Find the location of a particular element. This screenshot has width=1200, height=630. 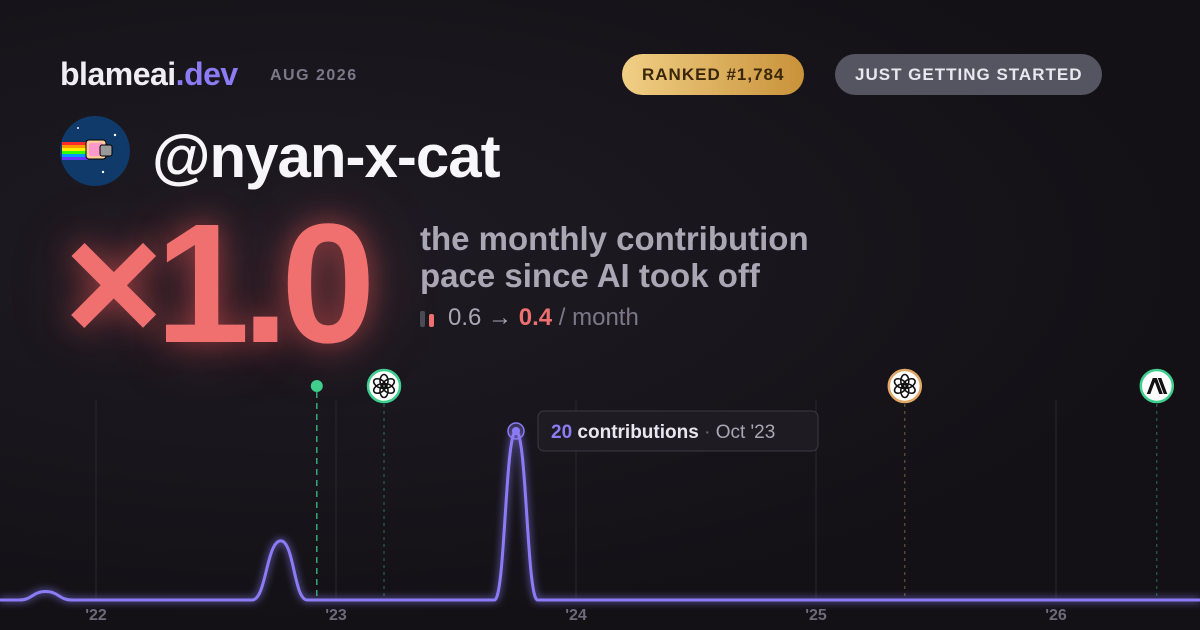

pace-arrow: → is located at coordinates (500, 317).